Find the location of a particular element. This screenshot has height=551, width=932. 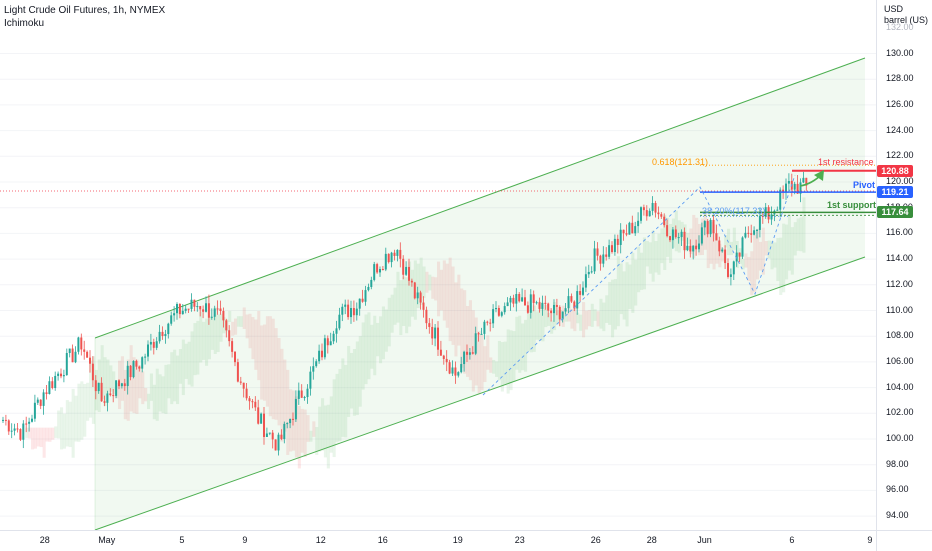

price-tick-label: 126.00 is located at coordinates (900, 103).